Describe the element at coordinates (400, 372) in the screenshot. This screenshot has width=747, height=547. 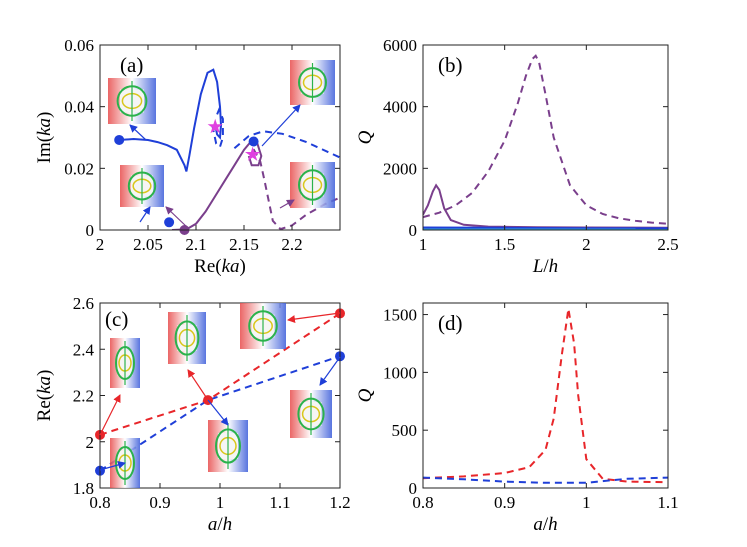
I see `y-tick-label: 1000` at that location.